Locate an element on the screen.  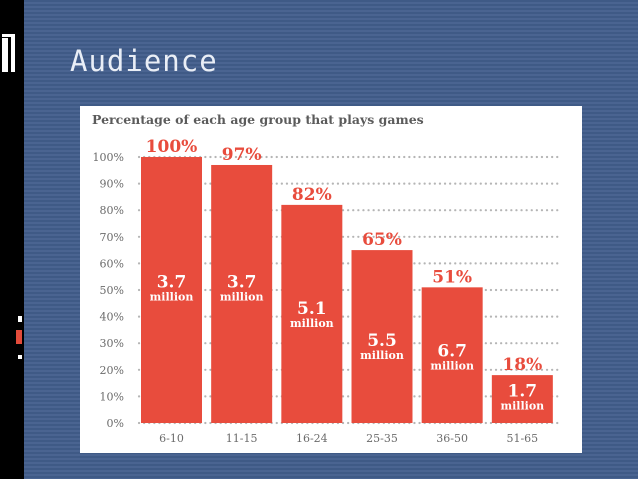
x-tick-label: 11-15 is located at coordinates (242, 438).